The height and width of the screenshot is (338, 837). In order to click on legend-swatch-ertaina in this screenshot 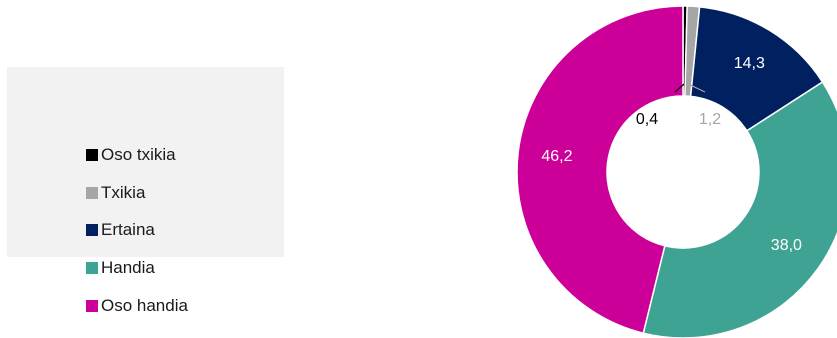, I will do `click(92, 230)`.